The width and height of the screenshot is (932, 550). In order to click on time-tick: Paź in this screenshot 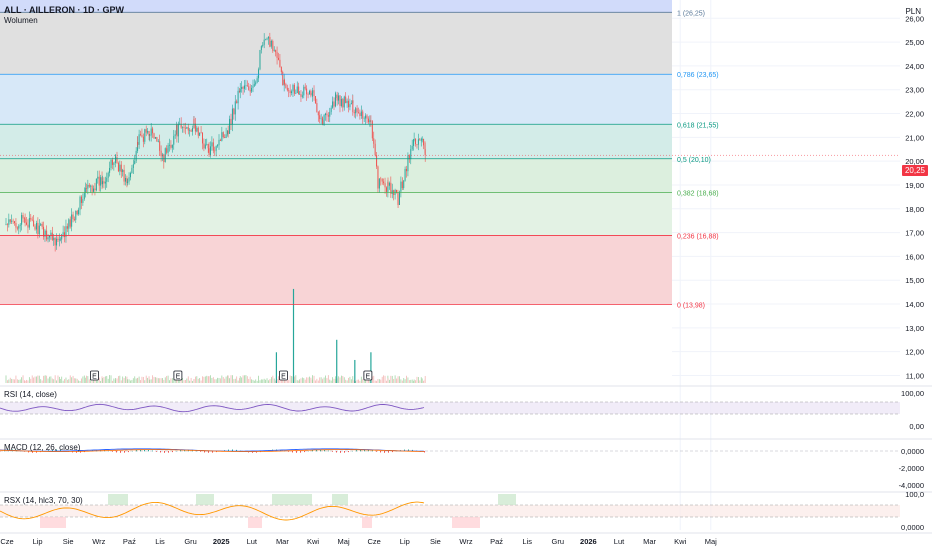, I will do `click(129, 541)`.